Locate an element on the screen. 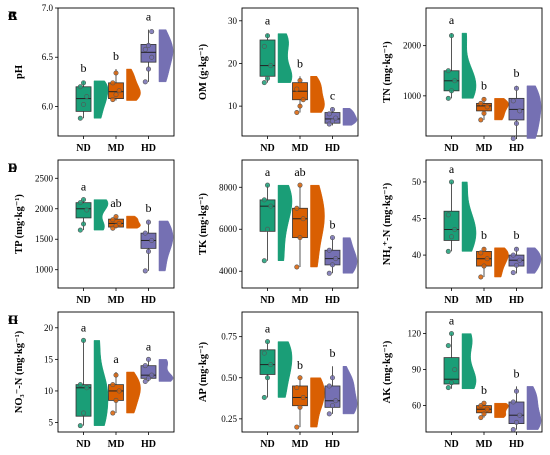 This screenshot has width=550, height=455. panel-frame is located at coordinates (300, 72).